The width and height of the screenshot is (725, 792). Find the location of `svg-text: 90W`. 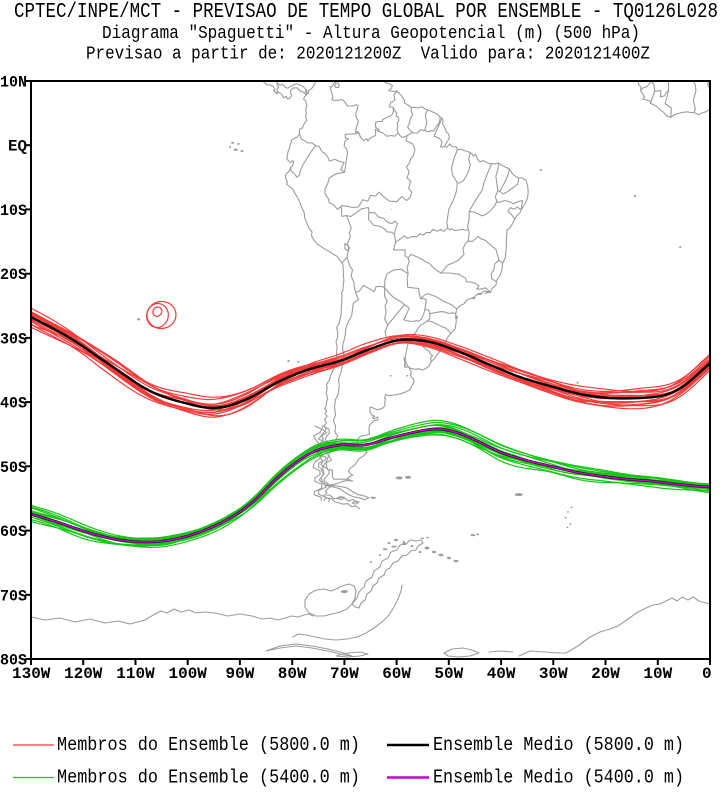

svg-text: 90W is located at coordinates (240, 674).